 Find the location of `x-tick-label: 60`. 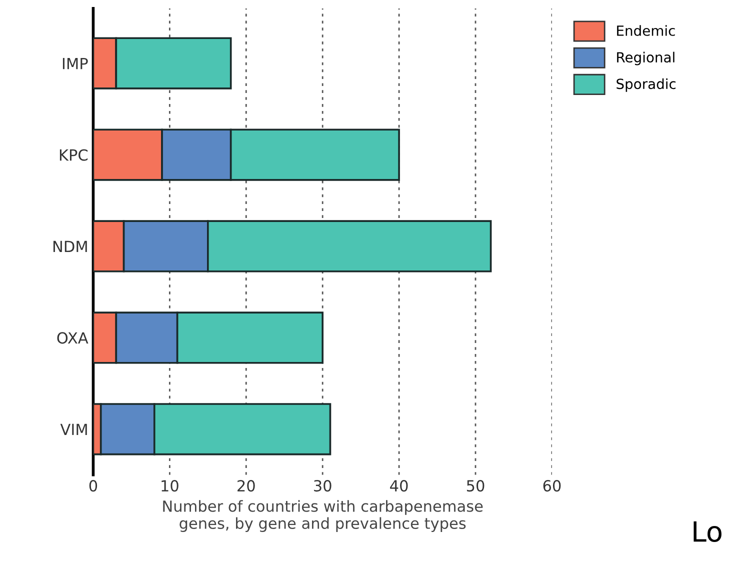

x-tick-label: 60 is located at coordinates (552, 486).